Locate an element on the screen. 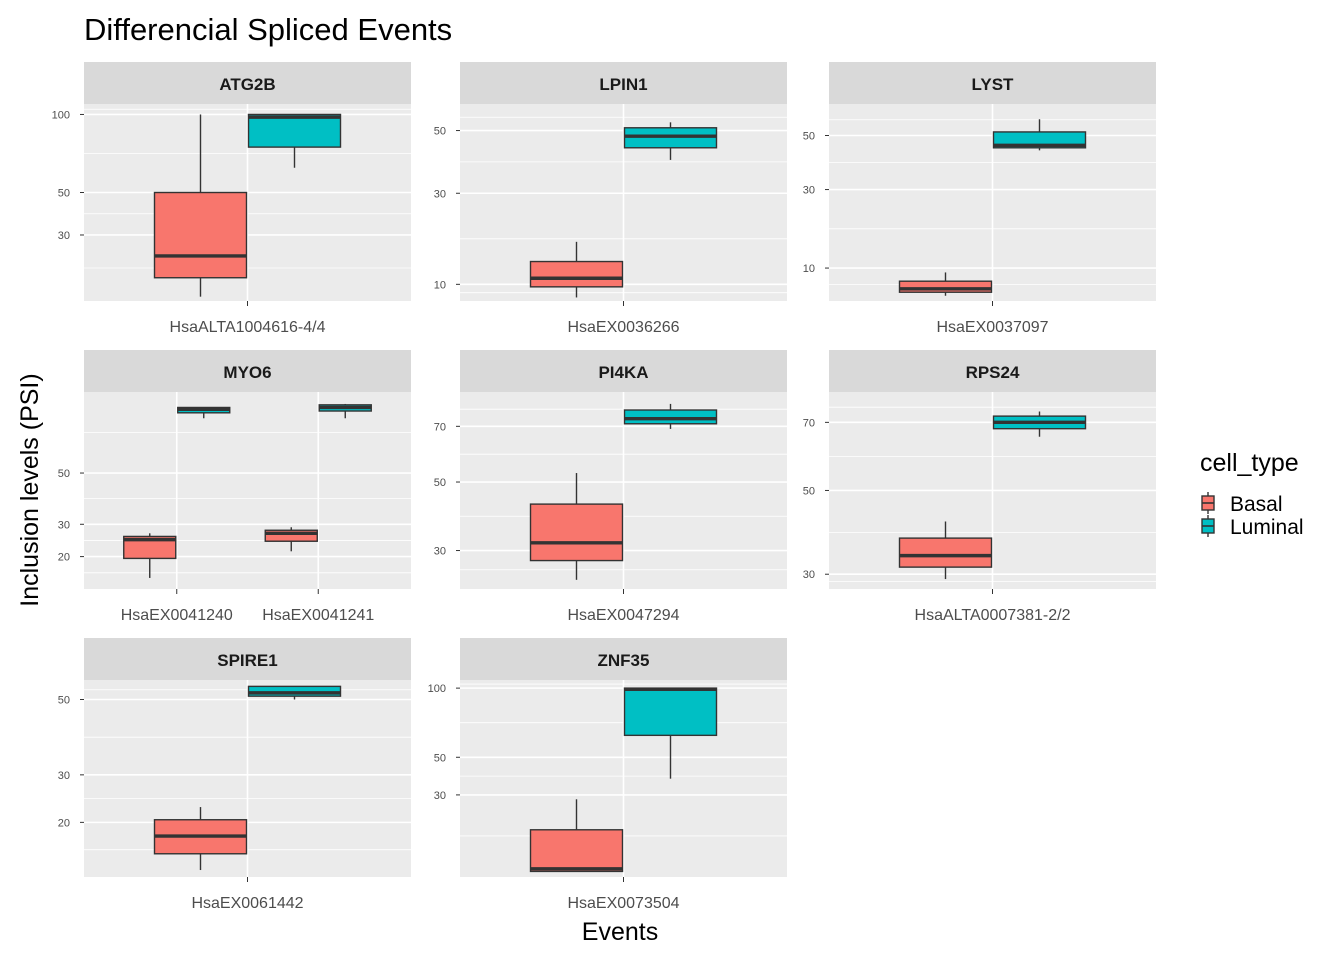 This screenshot has height=960, width=1344. legend-label: Luminal is located at coordinates (1267, 527).